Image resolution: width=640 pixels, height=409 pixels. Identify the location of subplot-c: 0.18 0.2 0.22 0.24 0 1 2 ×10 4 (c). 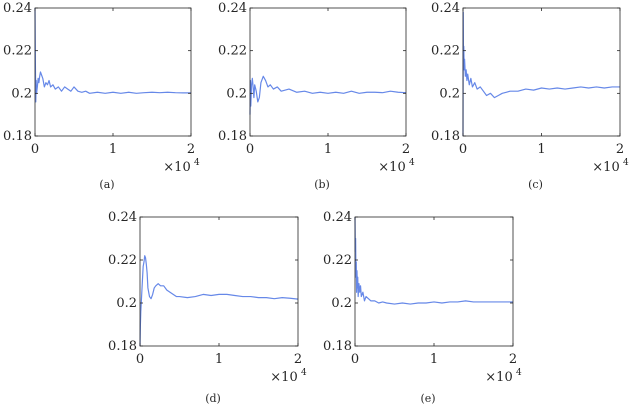
(530, 96).